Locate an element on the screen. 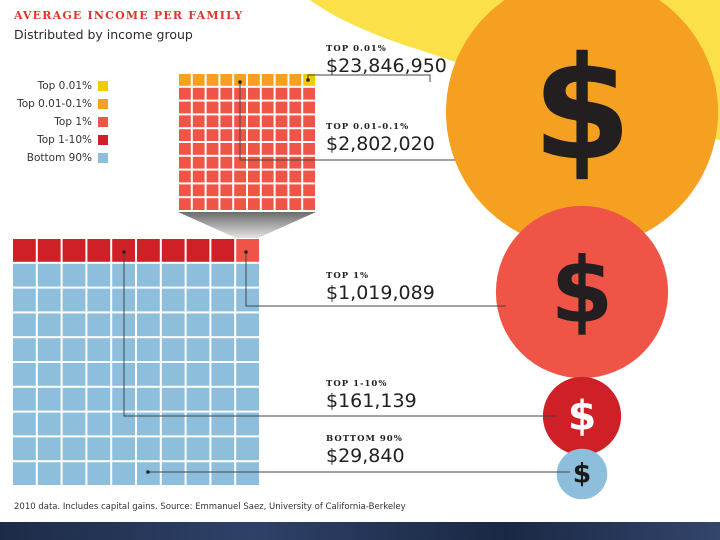 The width and height of the screenshot is (720, 540). callout-top-0-01: TOP 0.01% $23,846,950 is located at coordinates (386, 60).